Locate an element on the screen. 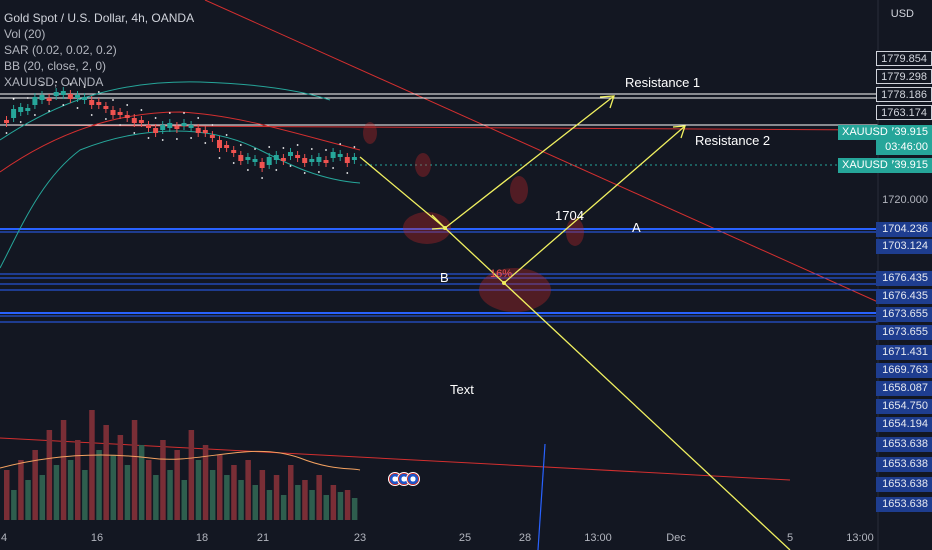  trendline-red-volume is located at coordinates (395, 459).